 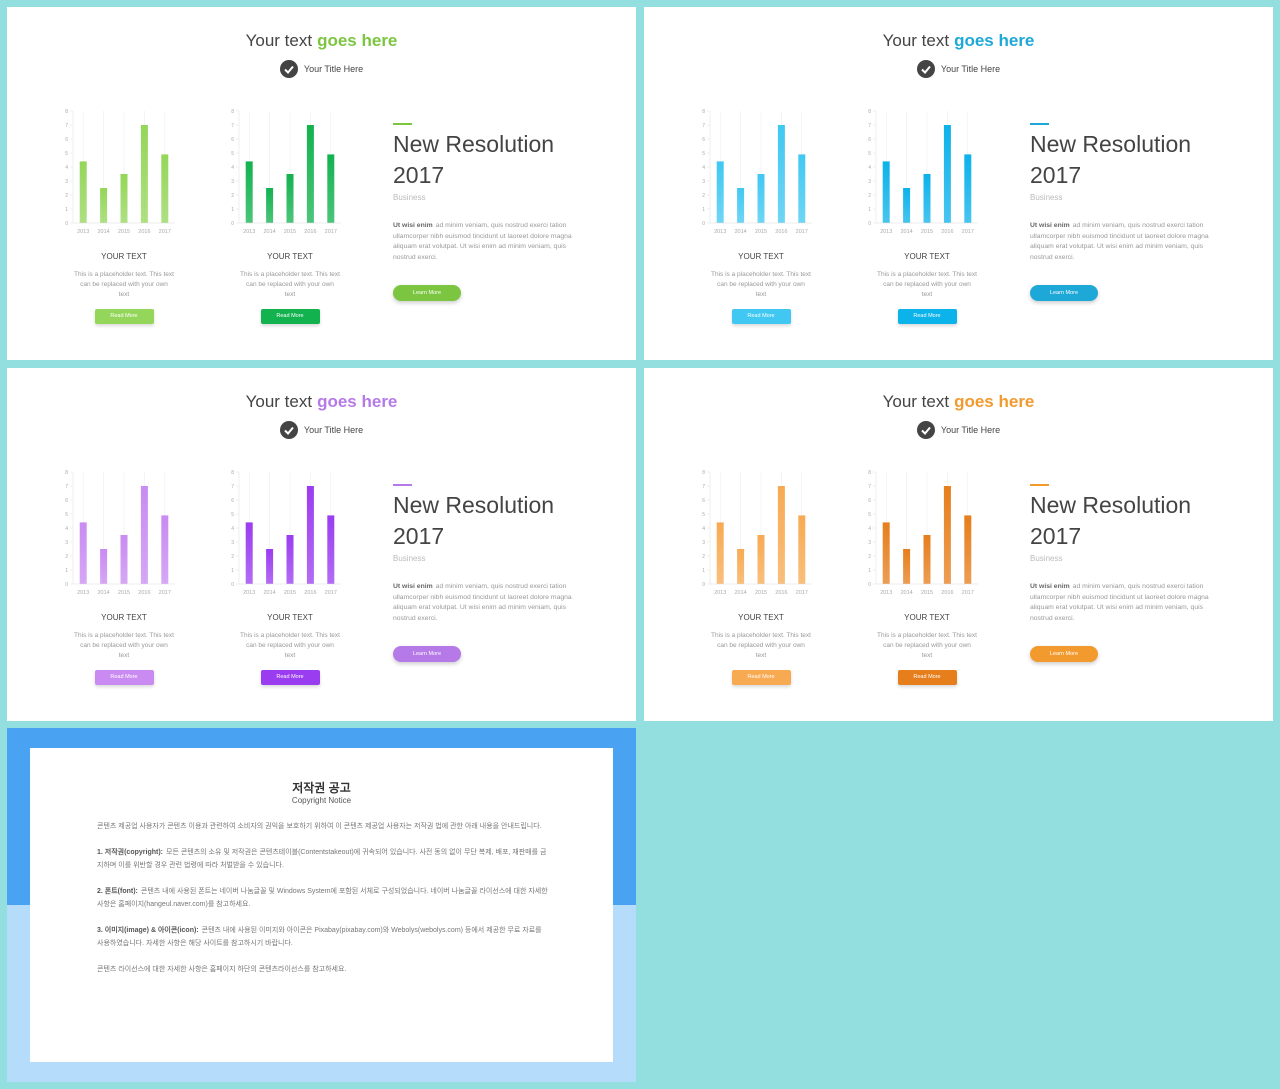 I want to click on subtitle-row: Your Title Here, so click(x=321, y=430).